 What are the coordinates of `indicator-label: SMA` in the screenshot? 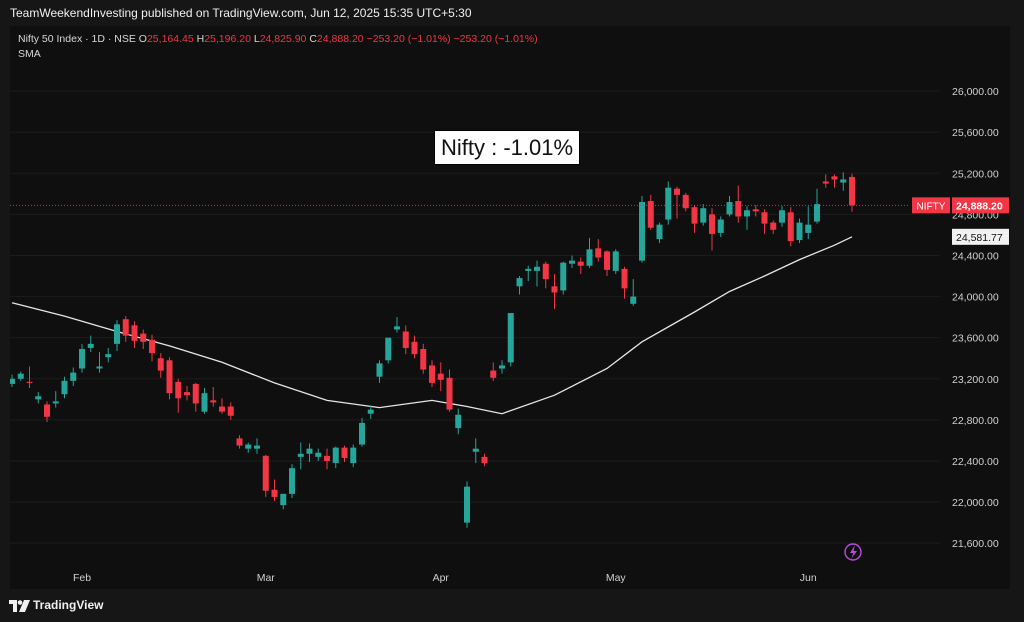 It's located at (29, 54).